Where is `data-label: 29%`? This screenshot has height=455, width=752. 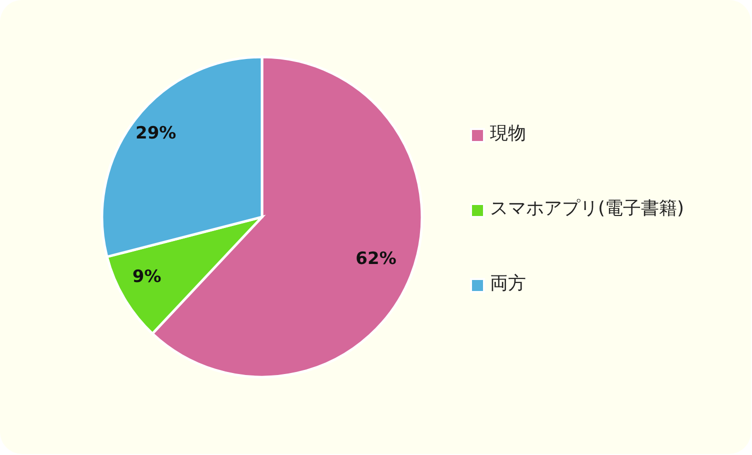
data-label: 29% is located at coordinates (156, 134).